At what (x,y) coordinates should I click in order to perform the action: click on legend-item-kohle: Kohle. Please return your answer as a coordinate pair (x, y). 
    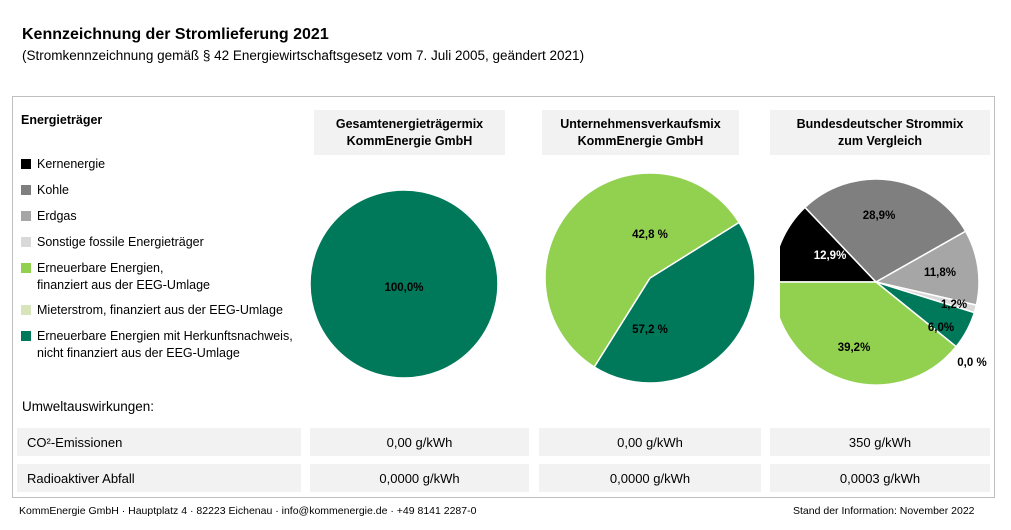
    Looking at the image, I should click on (45, 190).